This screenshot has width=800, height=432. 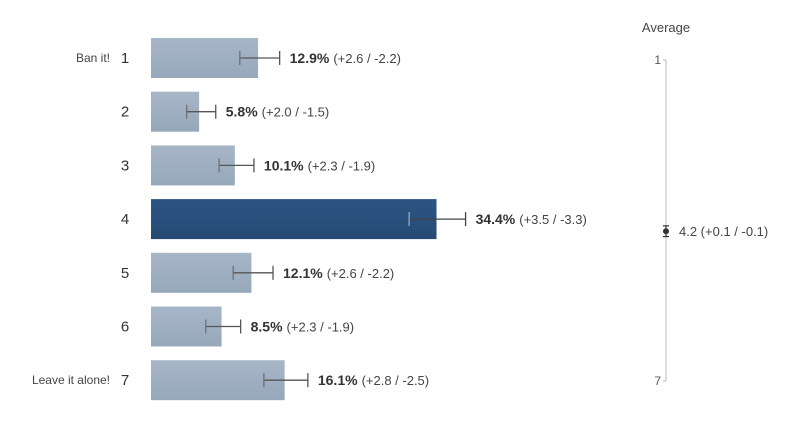 What do you see at coordinates (666, 231) in the screenshot?
I see `average-point` at bounding box center [666, 231].